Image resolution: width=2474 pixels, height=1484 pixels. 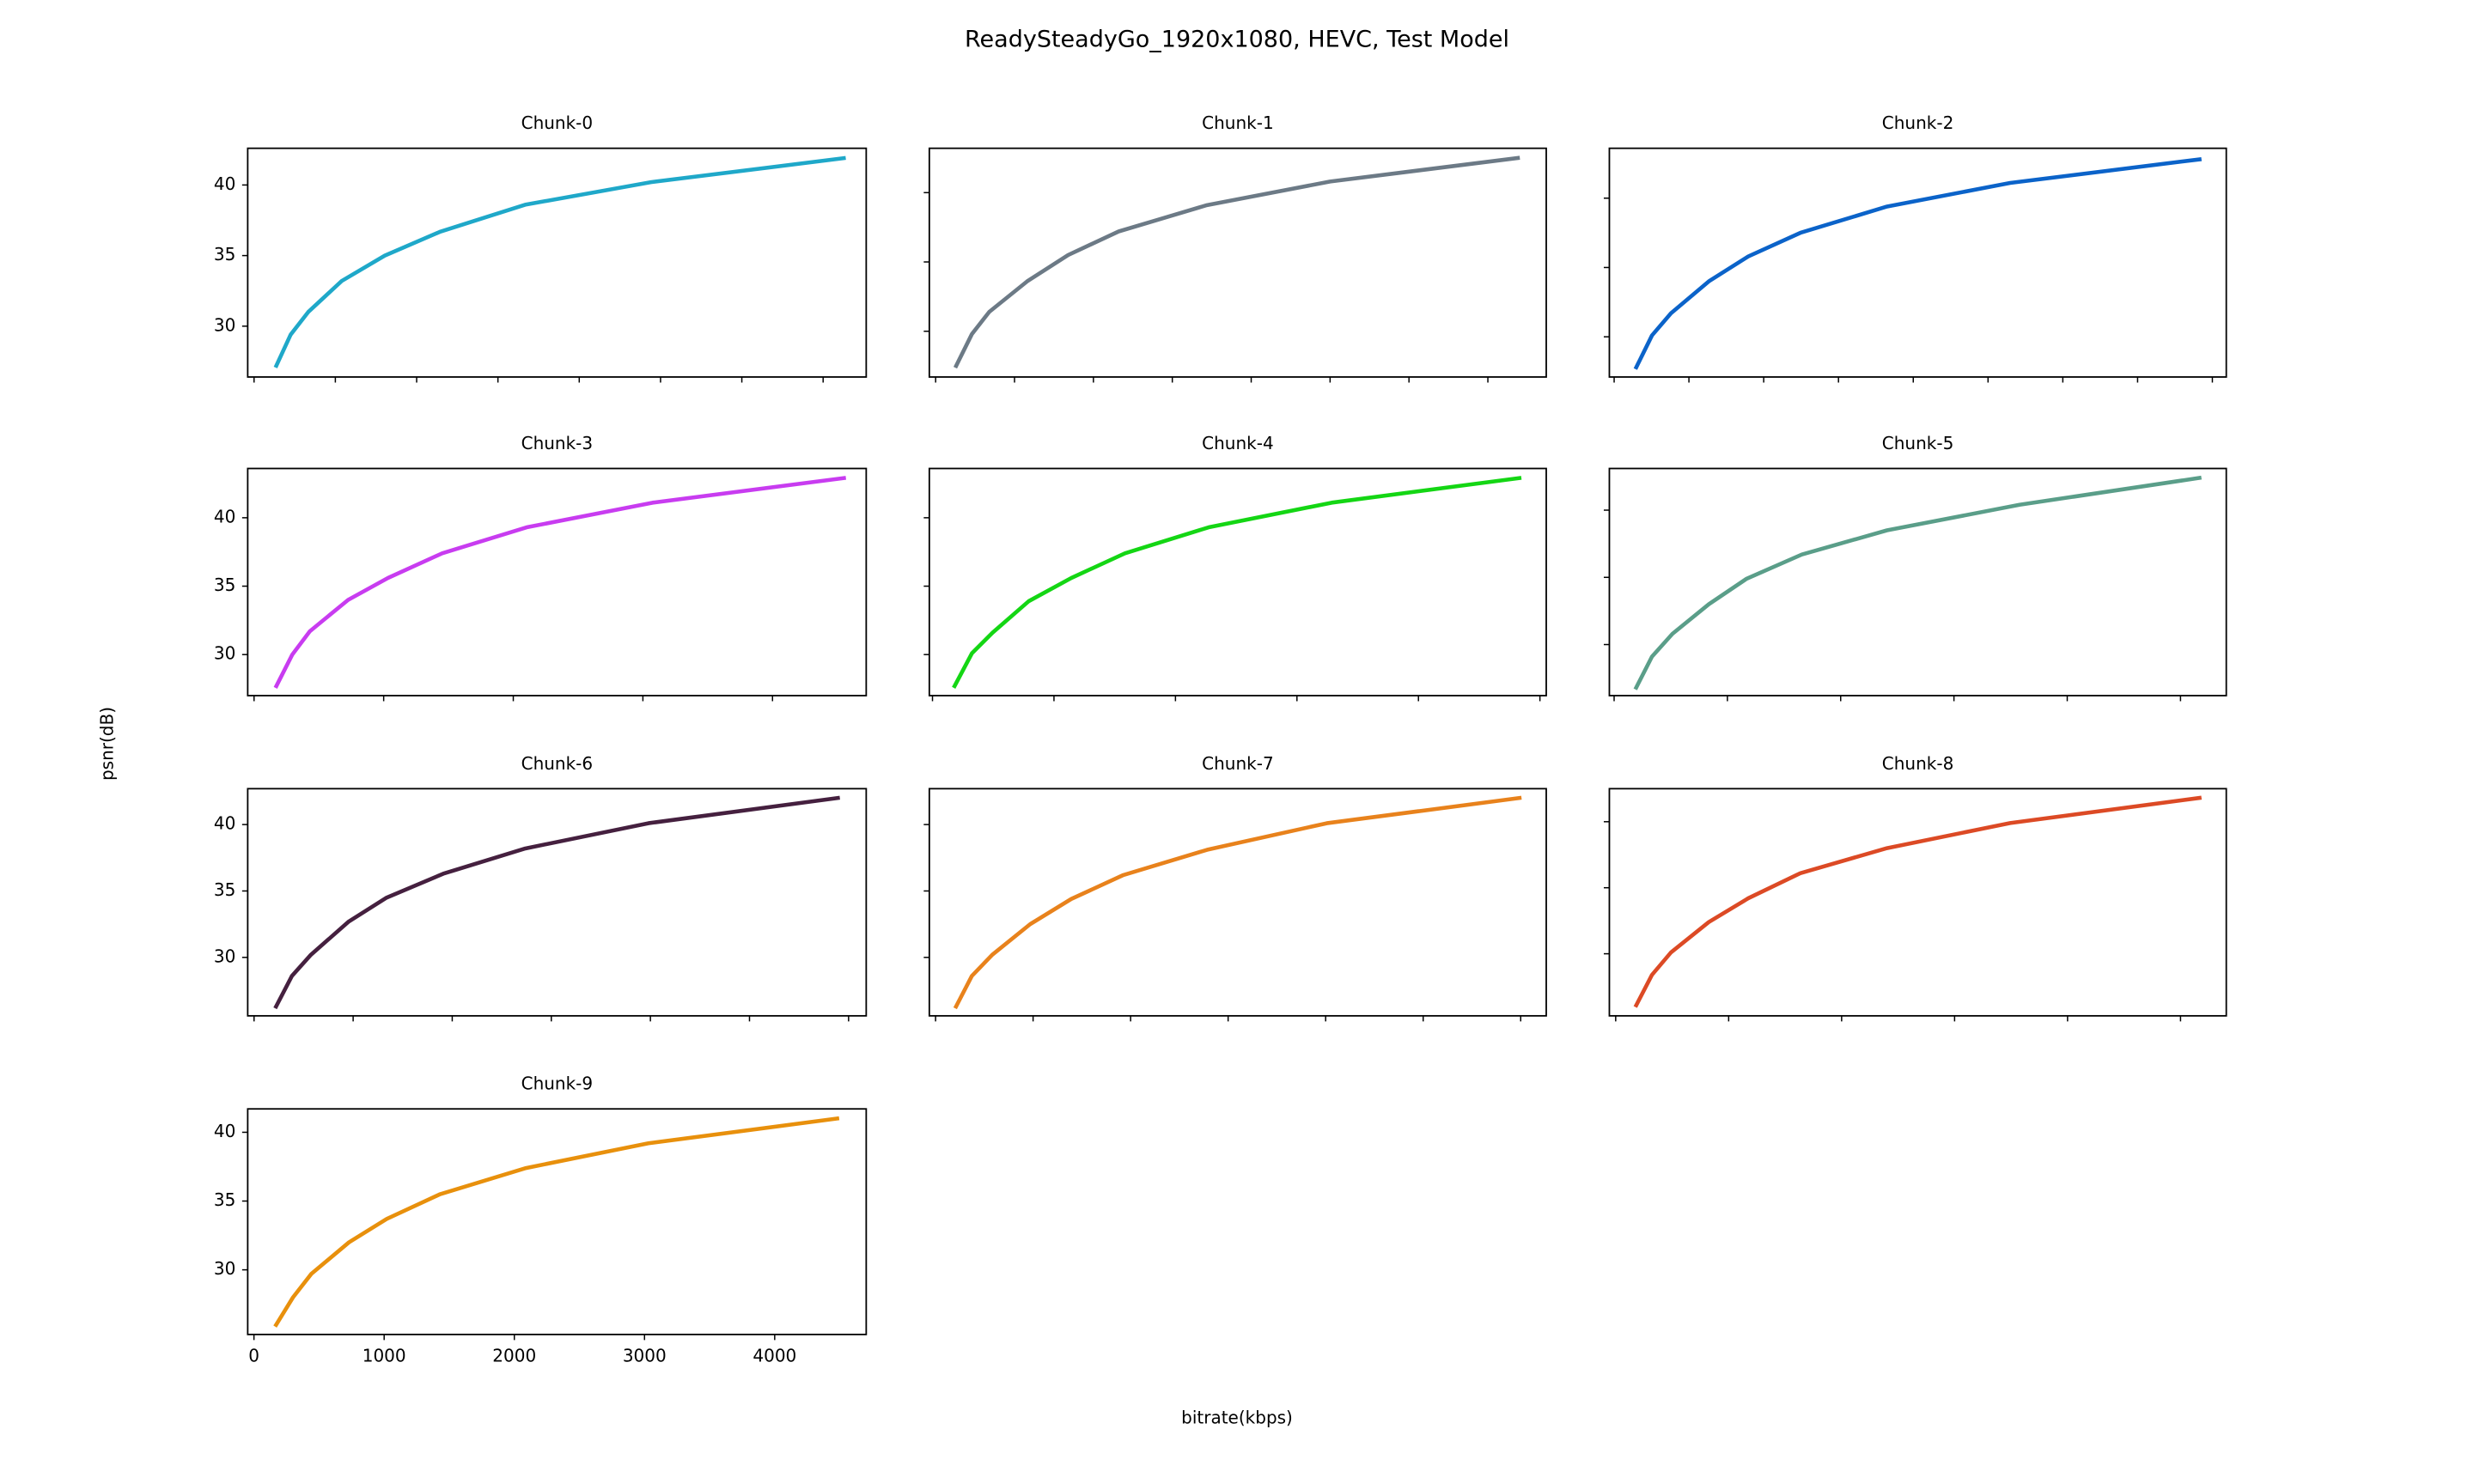 I want to click on y-axis-label: psnr(dB), so click(x=107, y=744).